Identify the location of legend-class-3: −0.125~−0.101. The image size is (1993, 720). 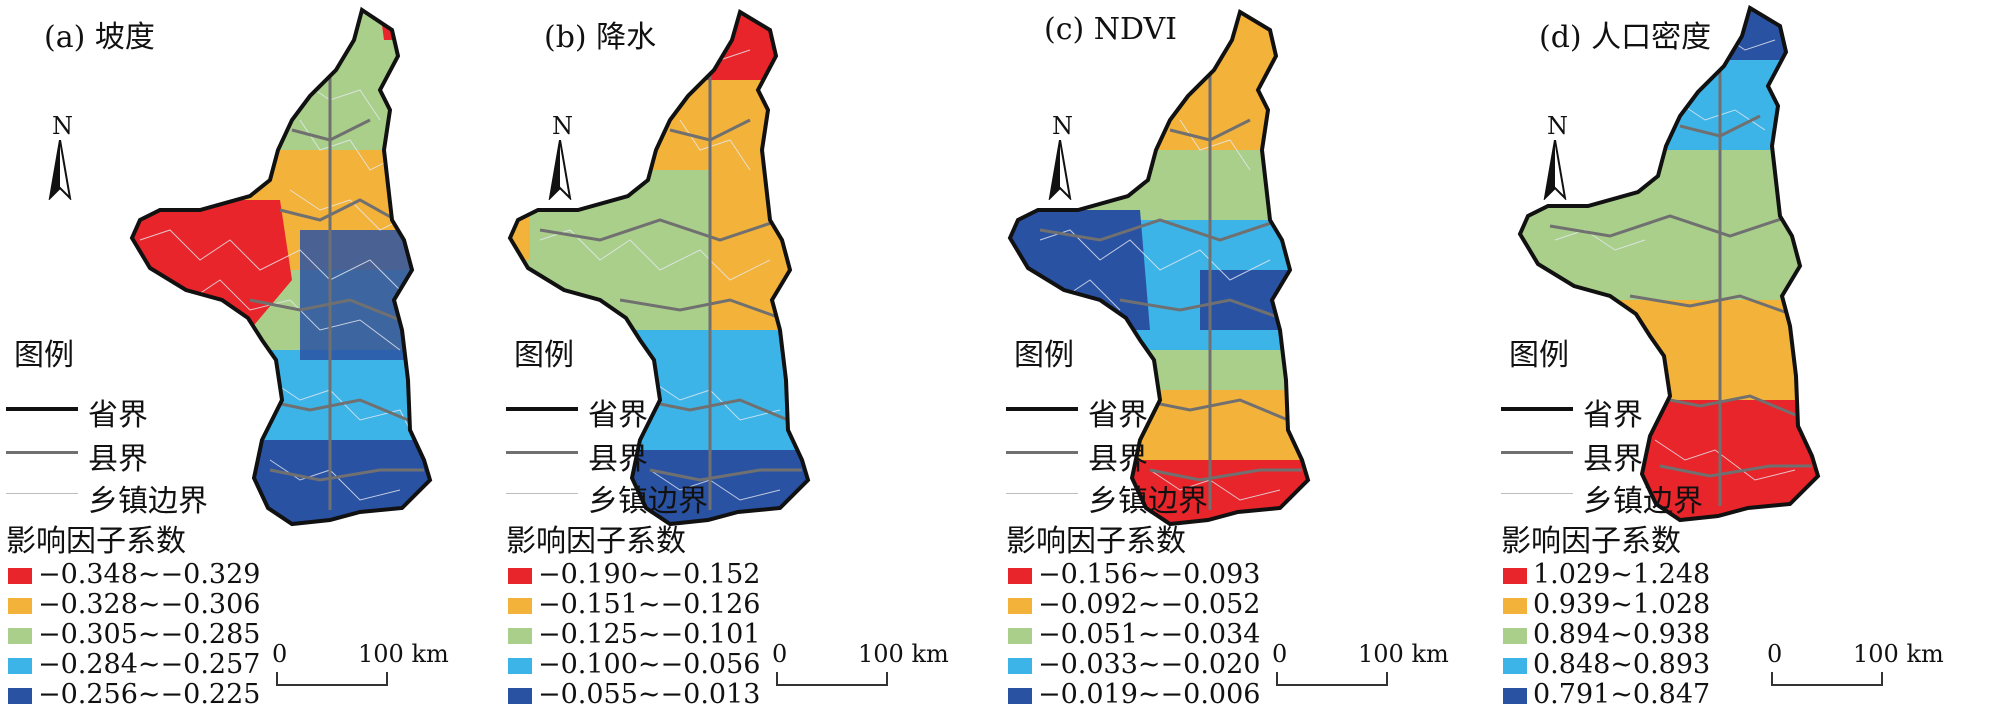
(638, 634).